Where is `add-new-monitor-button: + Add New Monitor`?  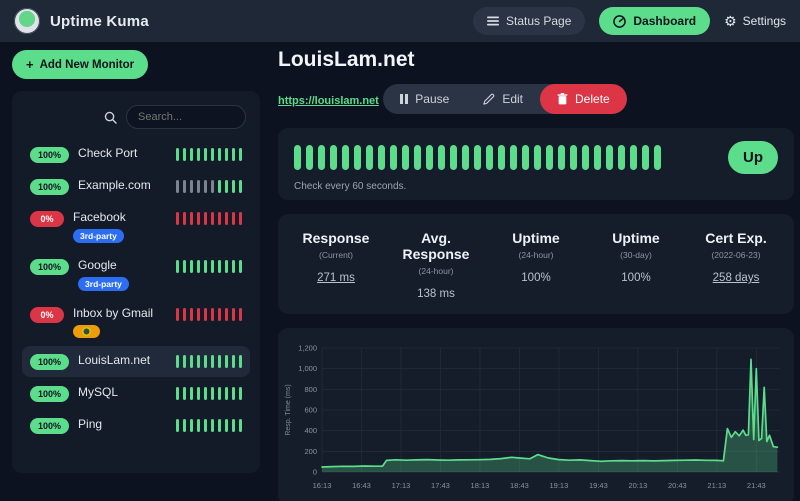 add-new-monitor-button: + Add New Monitor is located at coordinates (80, 64).